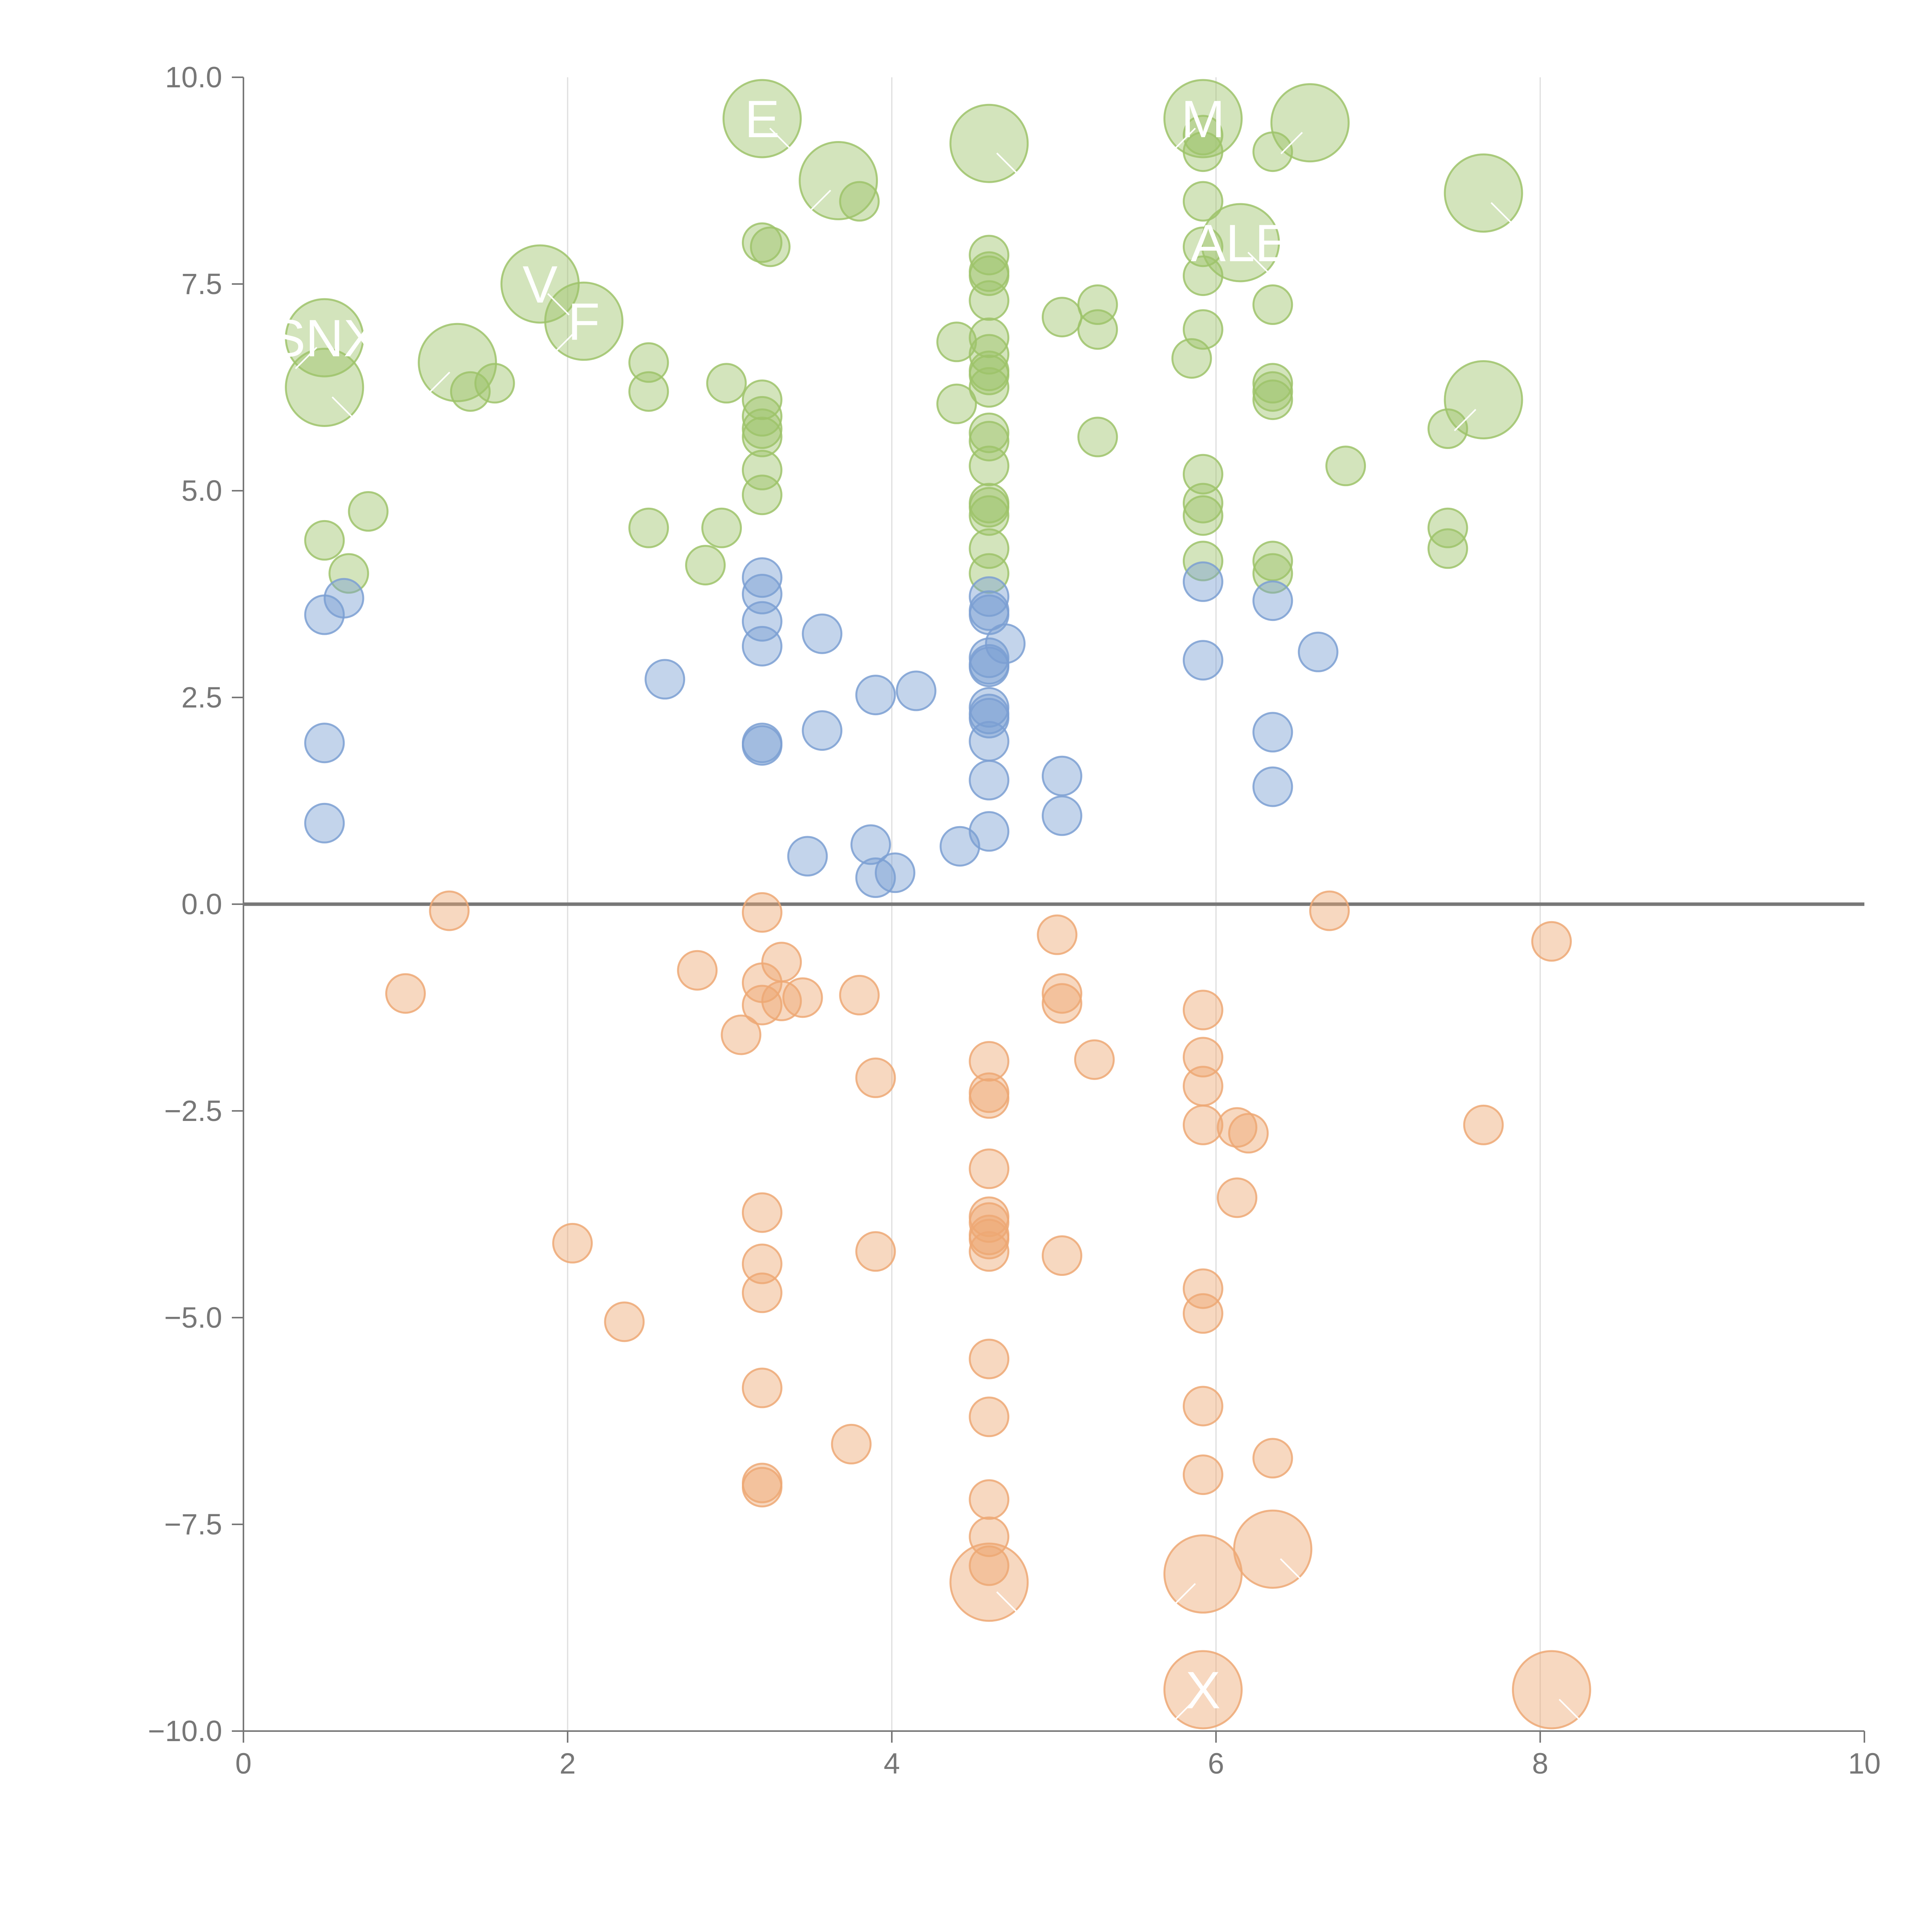 The width and height of the screenshot is (1932, 1932). I want to click on y-tick-label-0: 10.0, so click(193, 78).